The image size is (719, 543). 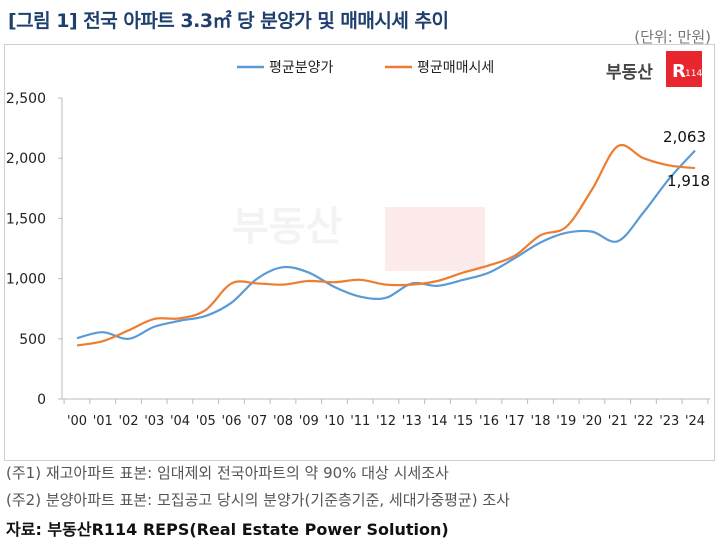 I want to click on x-tick-label: '04, so click(x=180, y=421).